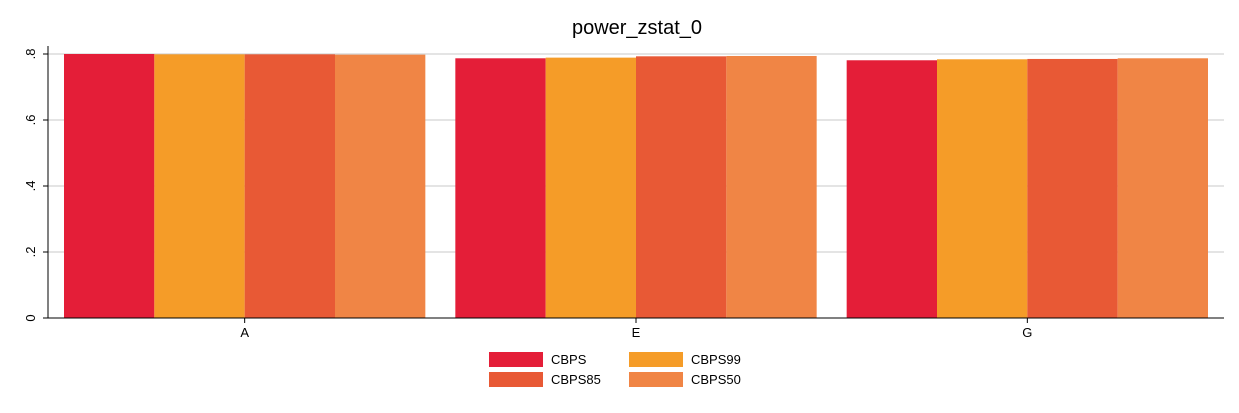 Image resolution: width=1239 pixels, height=413 pixels. I want to click on bar-cbps-a, so click(109, 186).